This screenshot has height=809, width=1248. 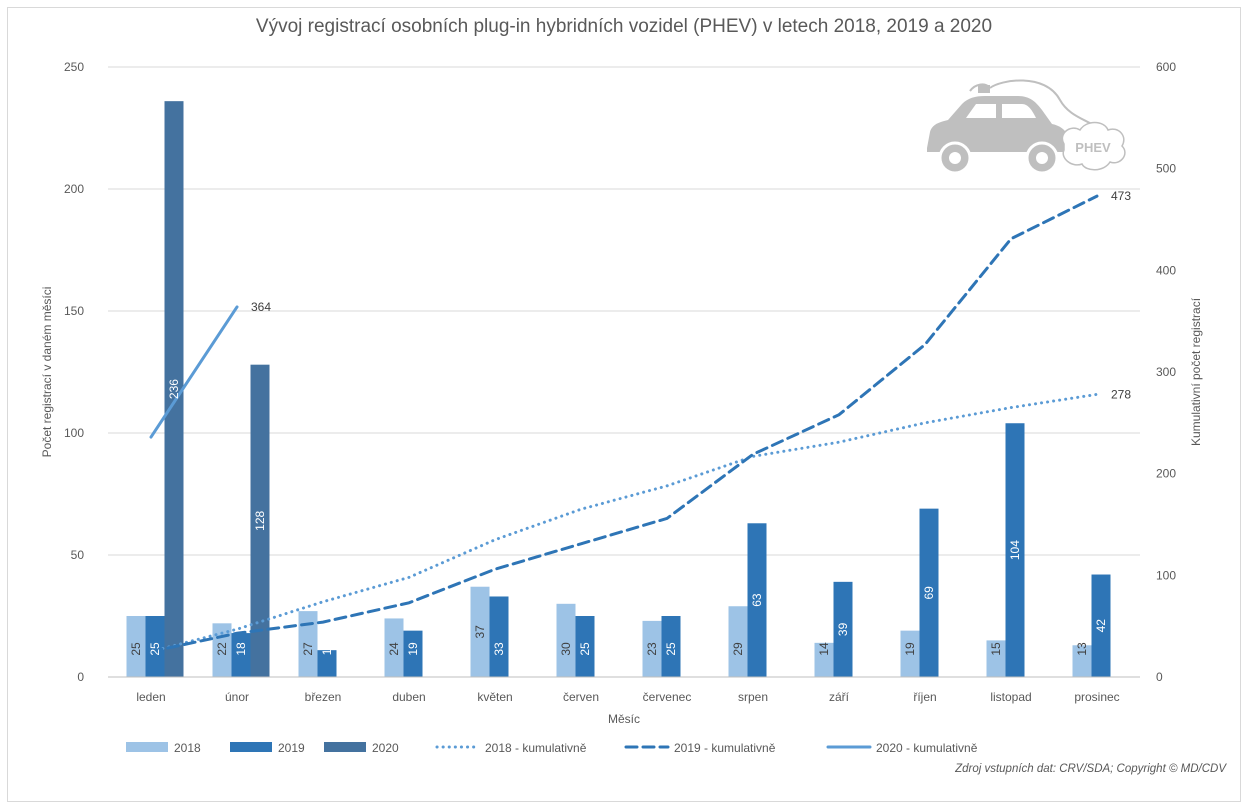 I want to click on bar-data-label: 15, so click(x=996, y=649).